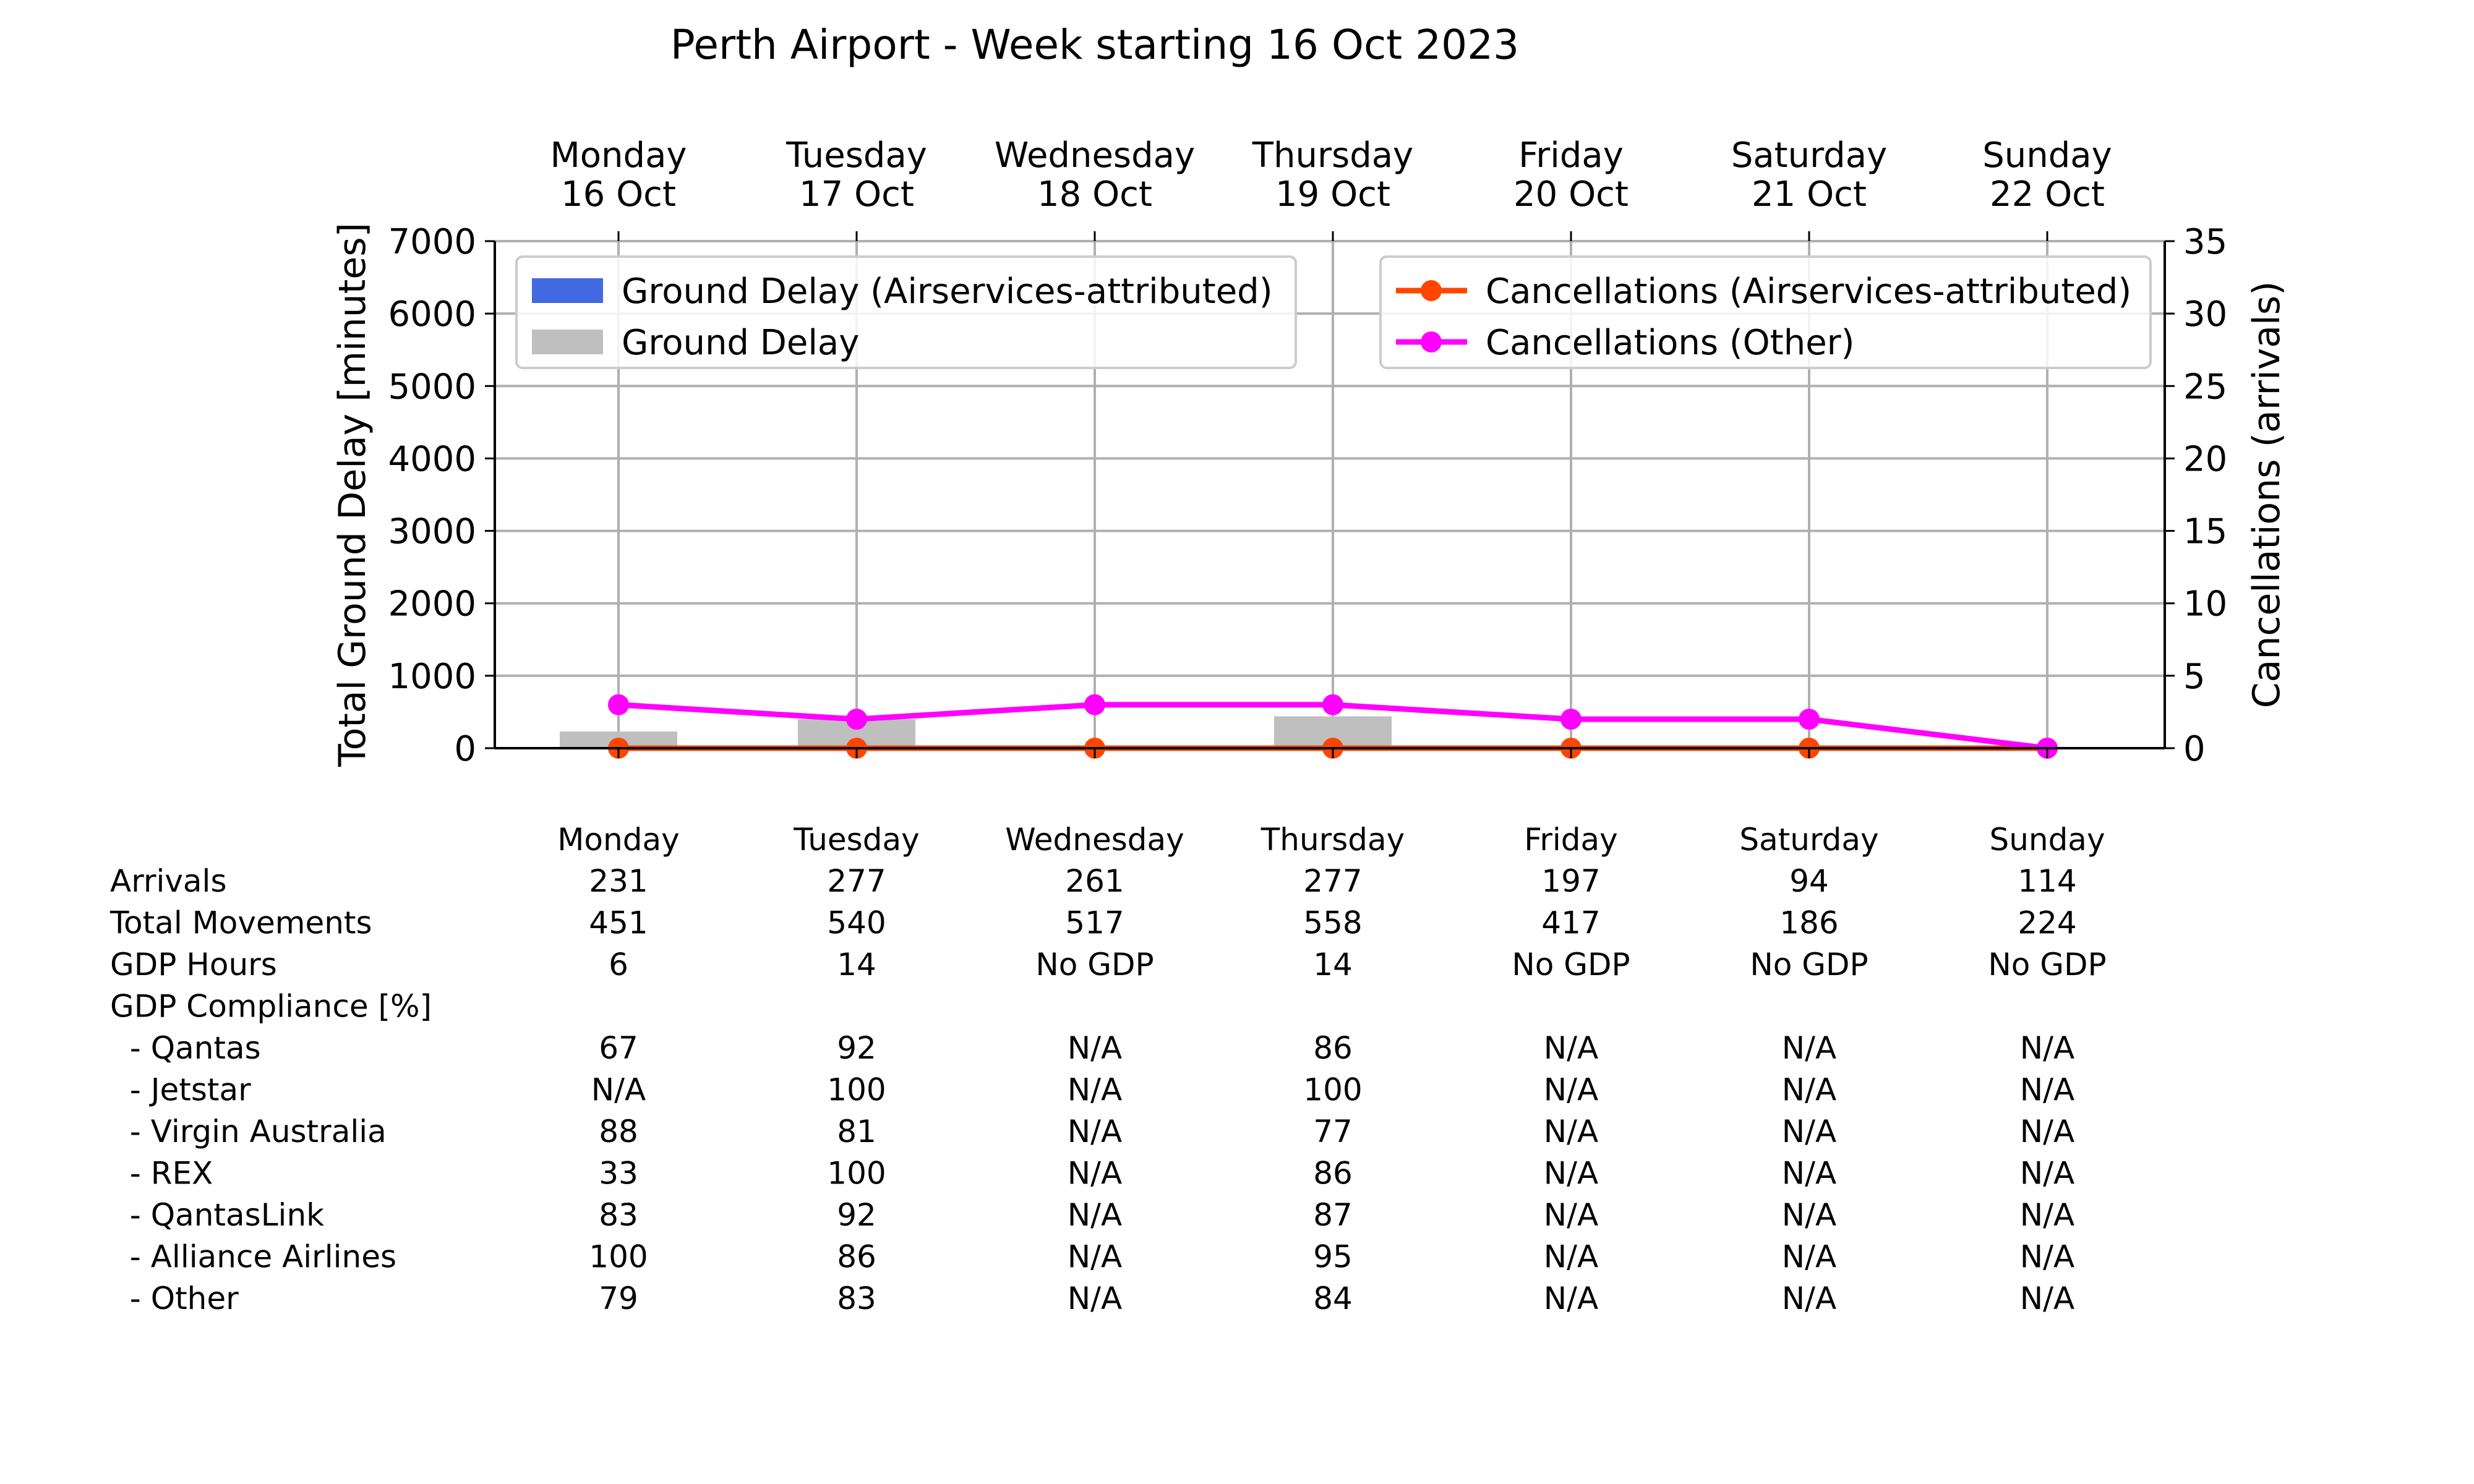  What do you see at coordinates (1808, 291) in the screenshot?
I see `legend-label: Cancellations (Airservices-attributed)` at bounding box center [1808, 291].